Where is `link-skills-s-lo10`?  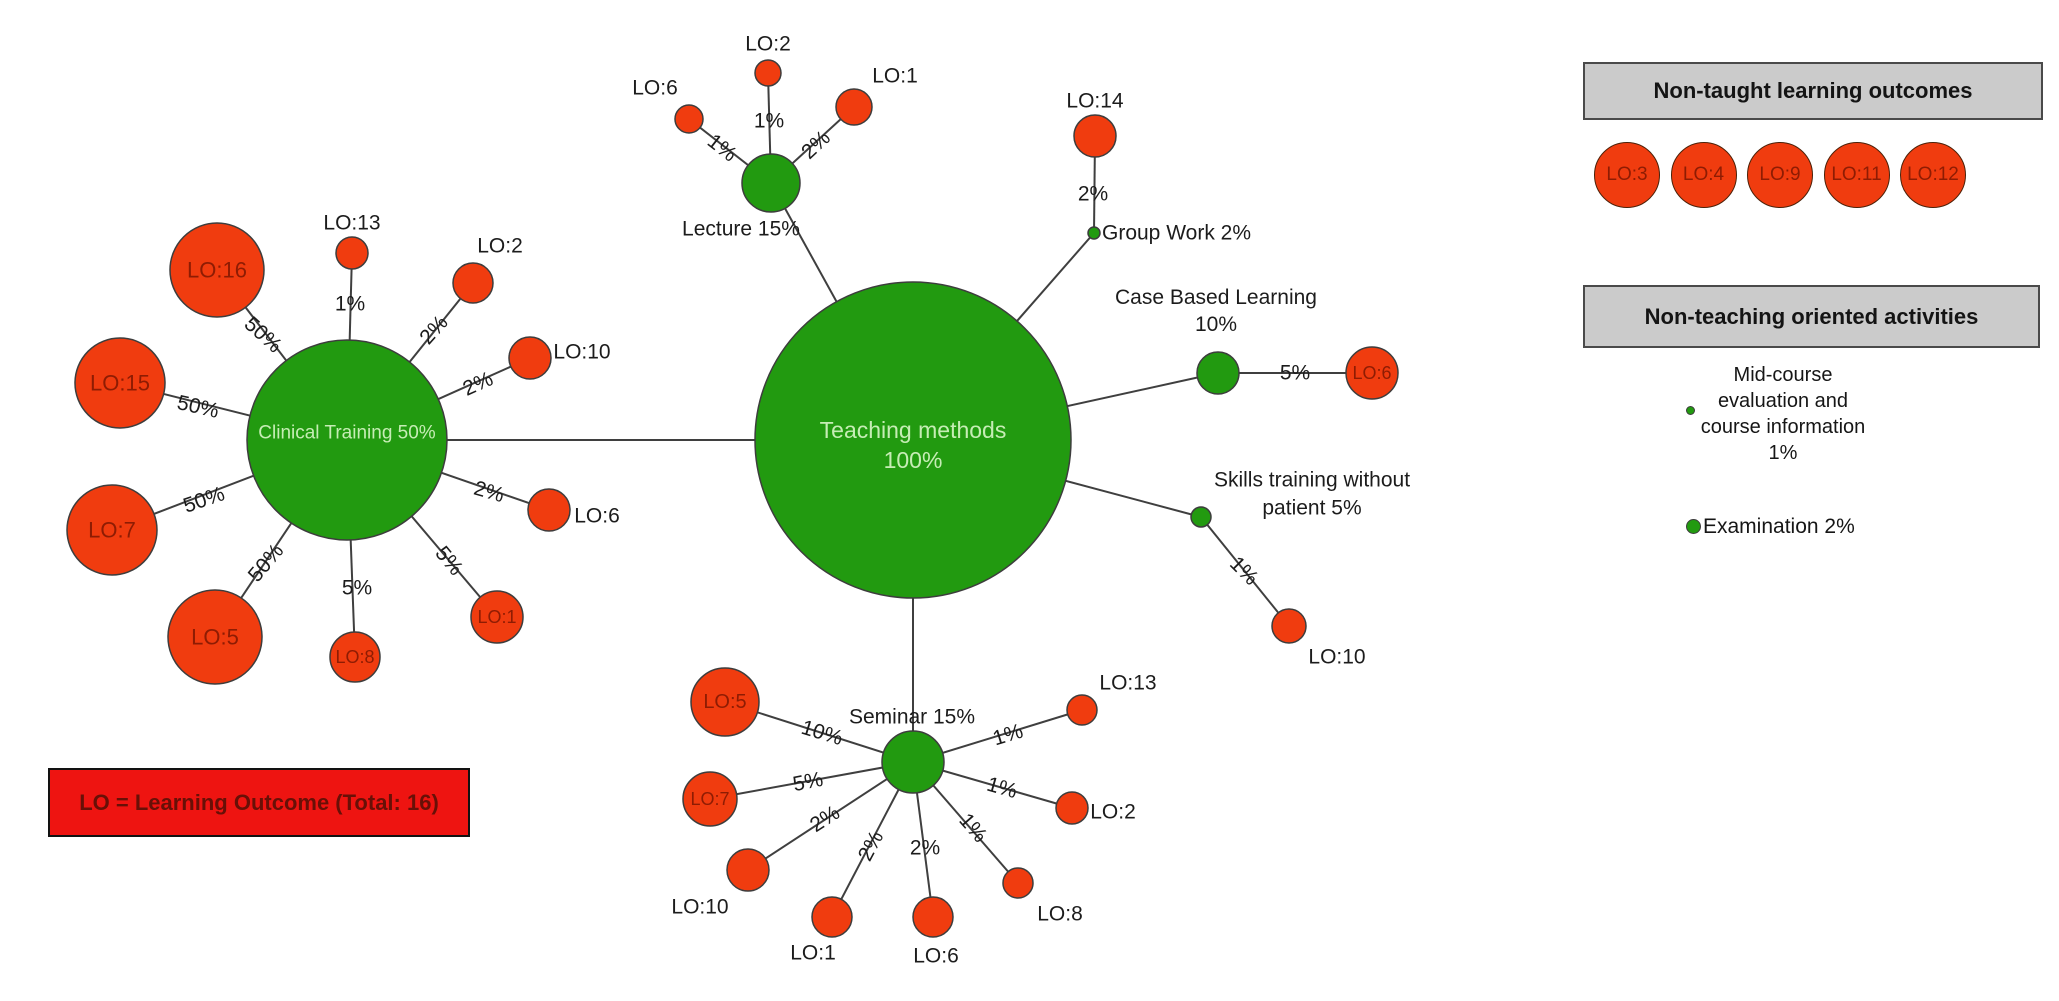
link-skills-s-lo10 is located at coordinates (1245, 571).